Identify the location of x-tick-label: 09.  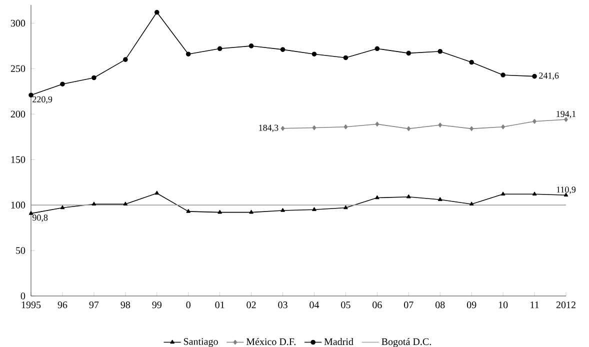
(471, 305).